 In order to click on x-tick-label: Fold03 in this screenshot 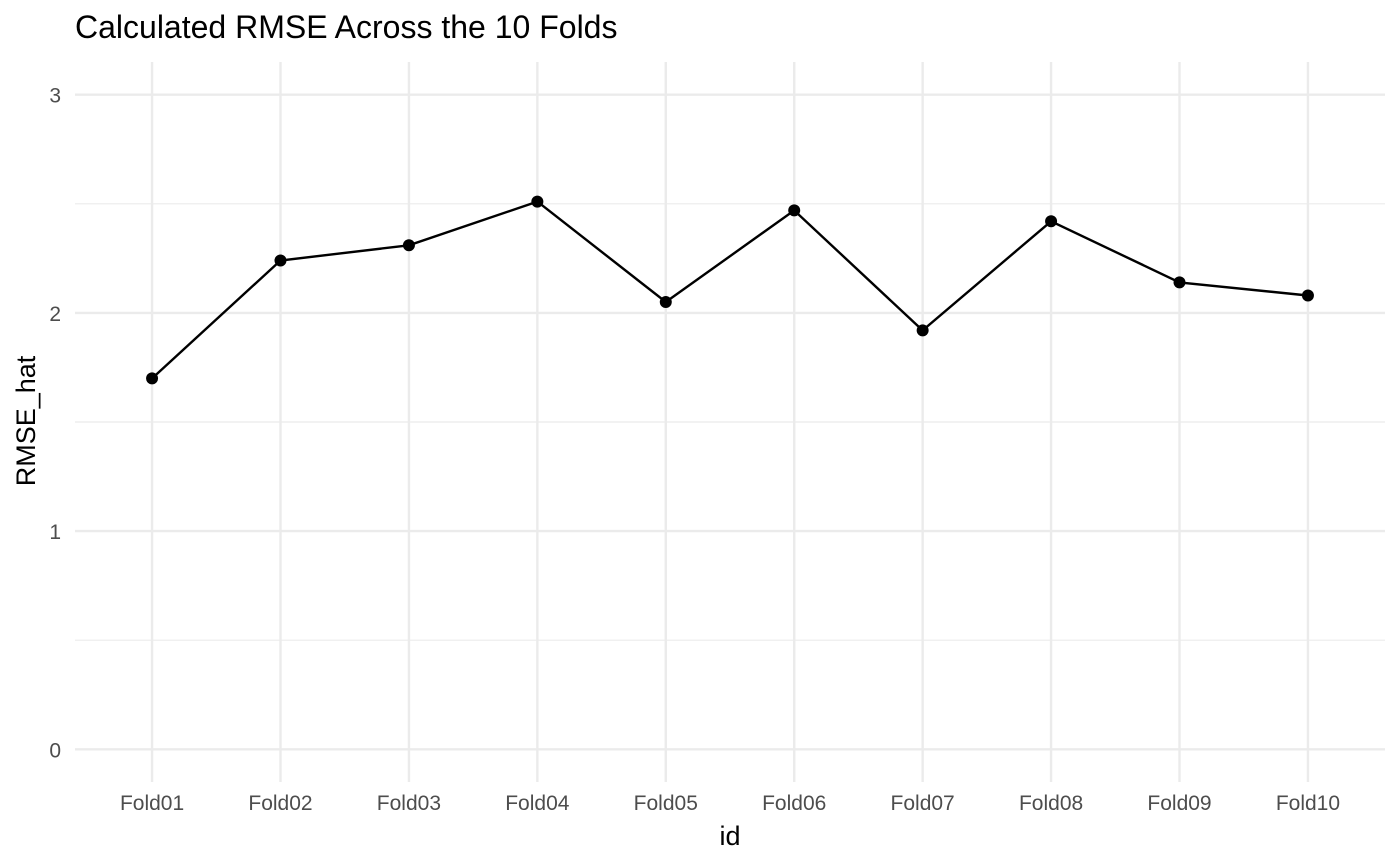, I will do `click(409, 803)`.